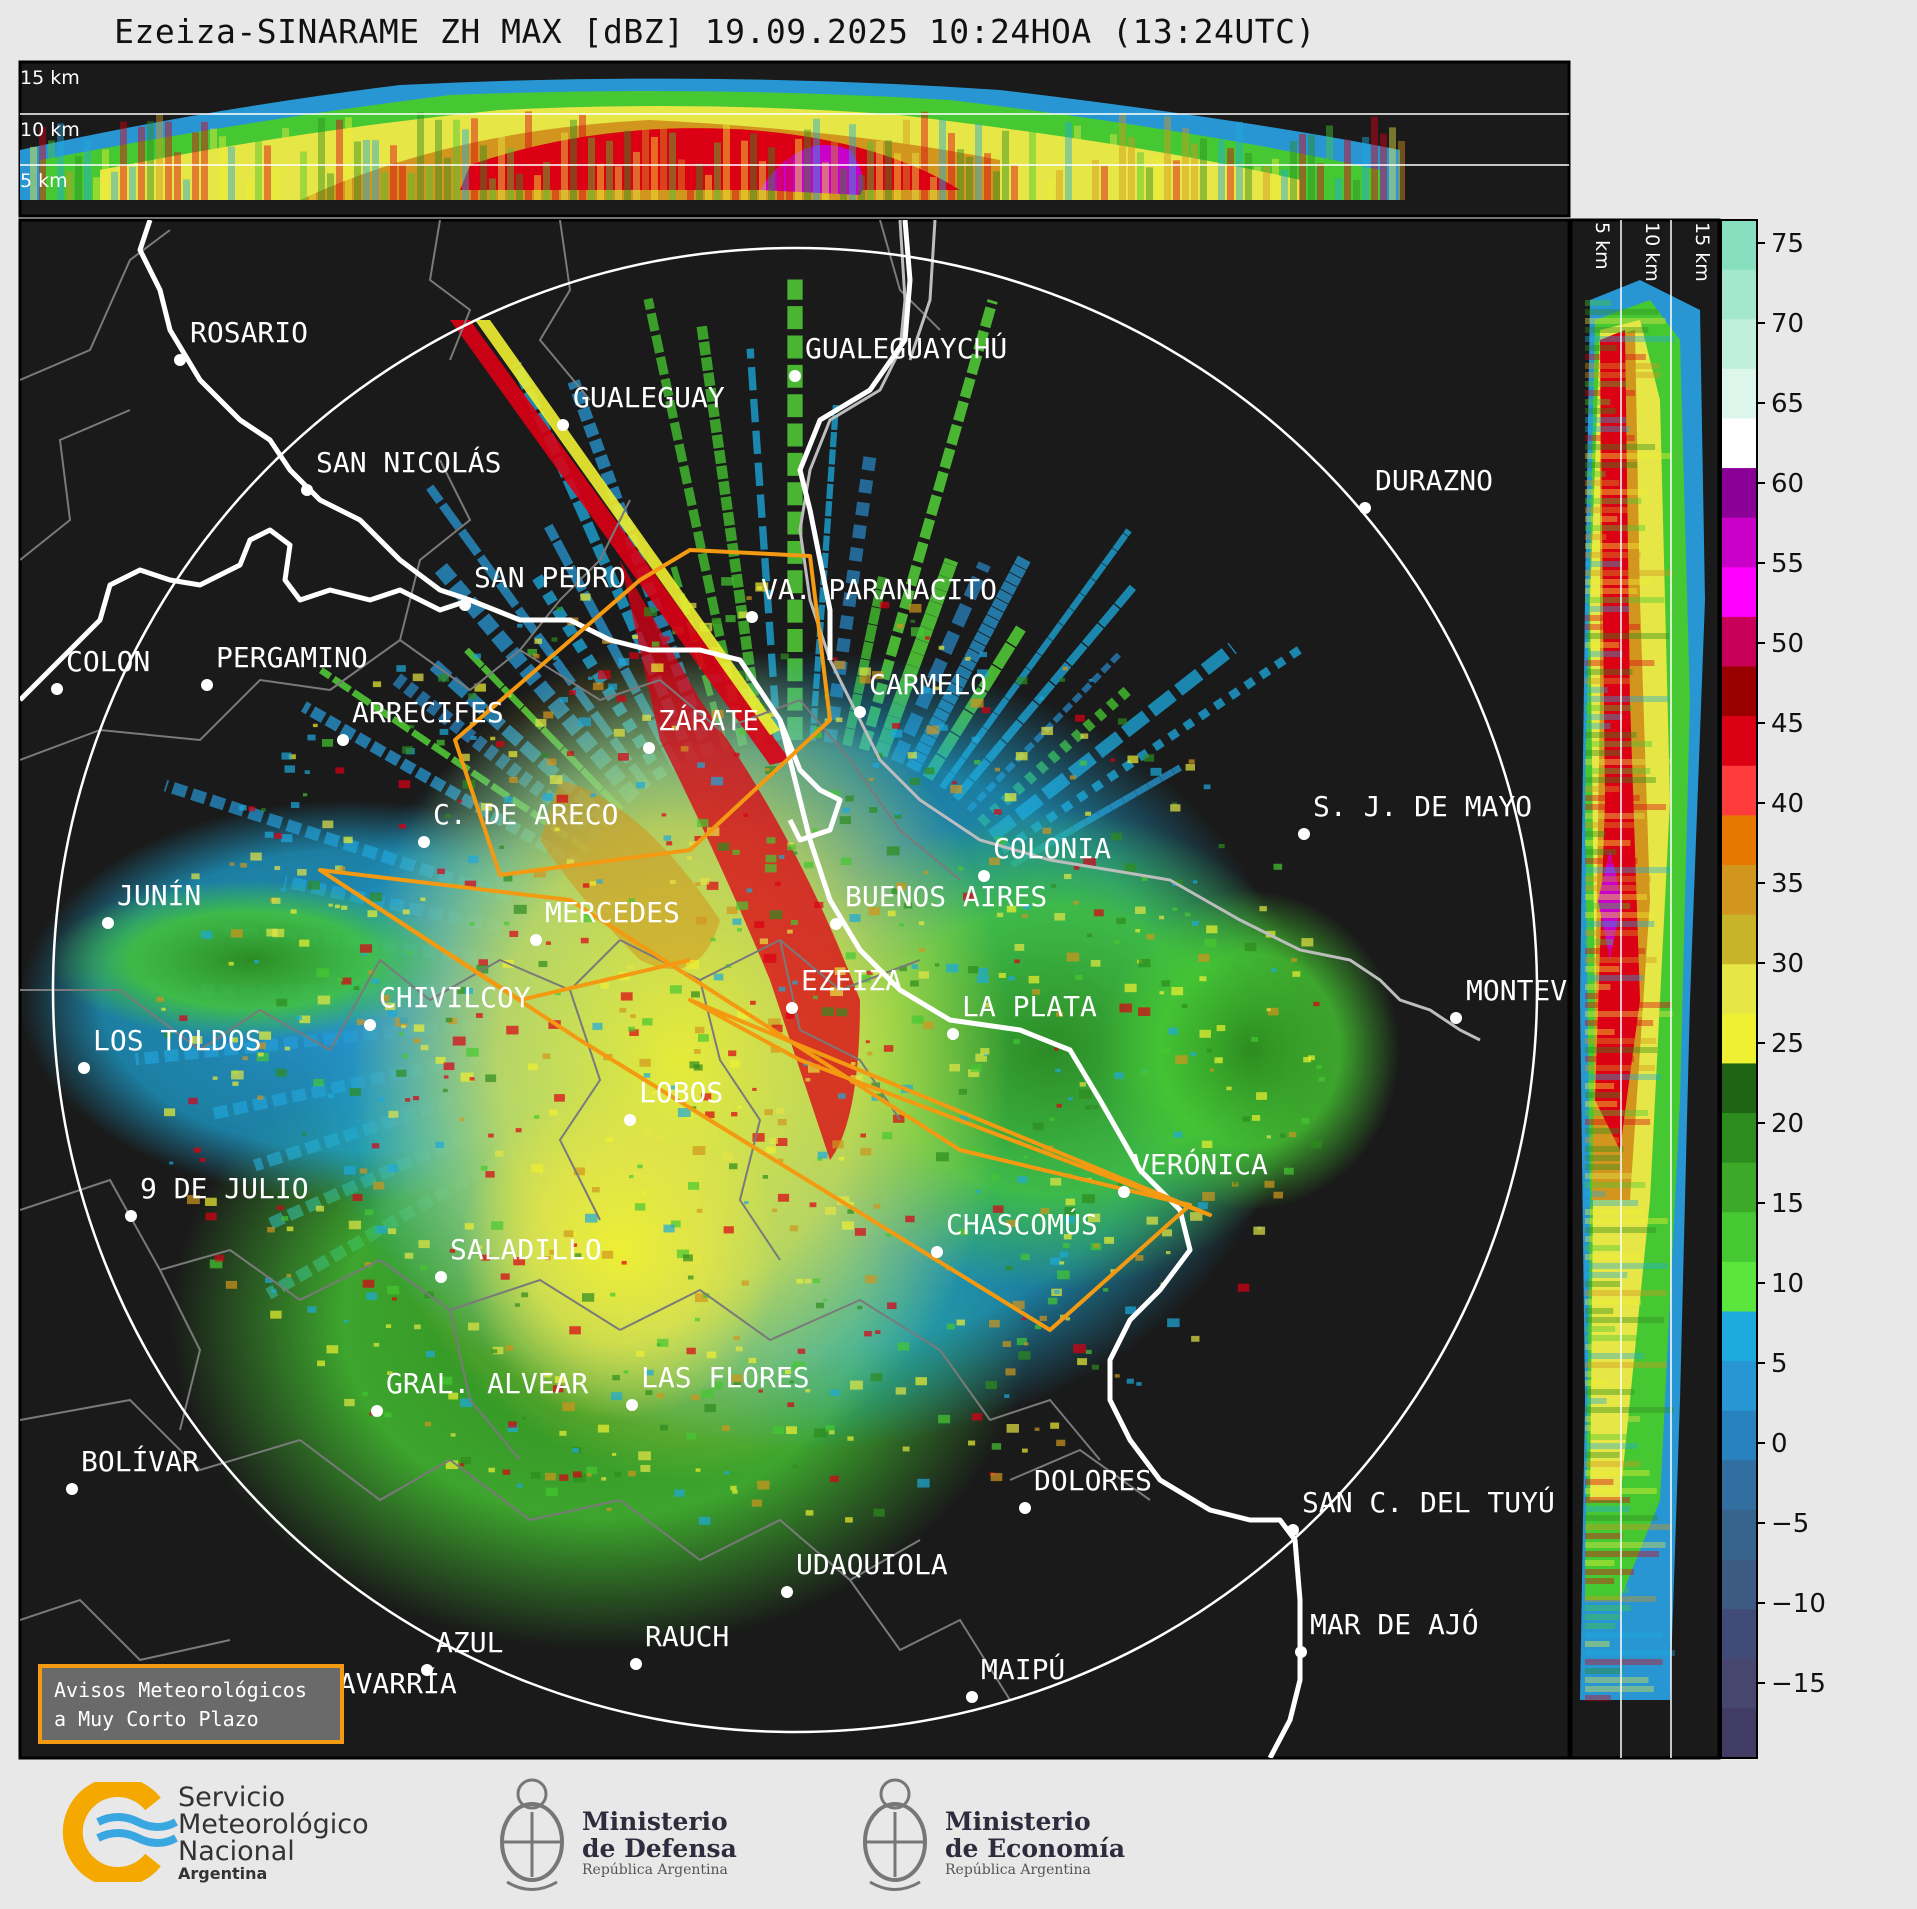 The height and width of the screenshot is (1909, 1917). What do you see at coordinates (292, 657) in the screenshot?
I see `city-label-pergamino: PERGAMINO` at bounding box center [292, 657].